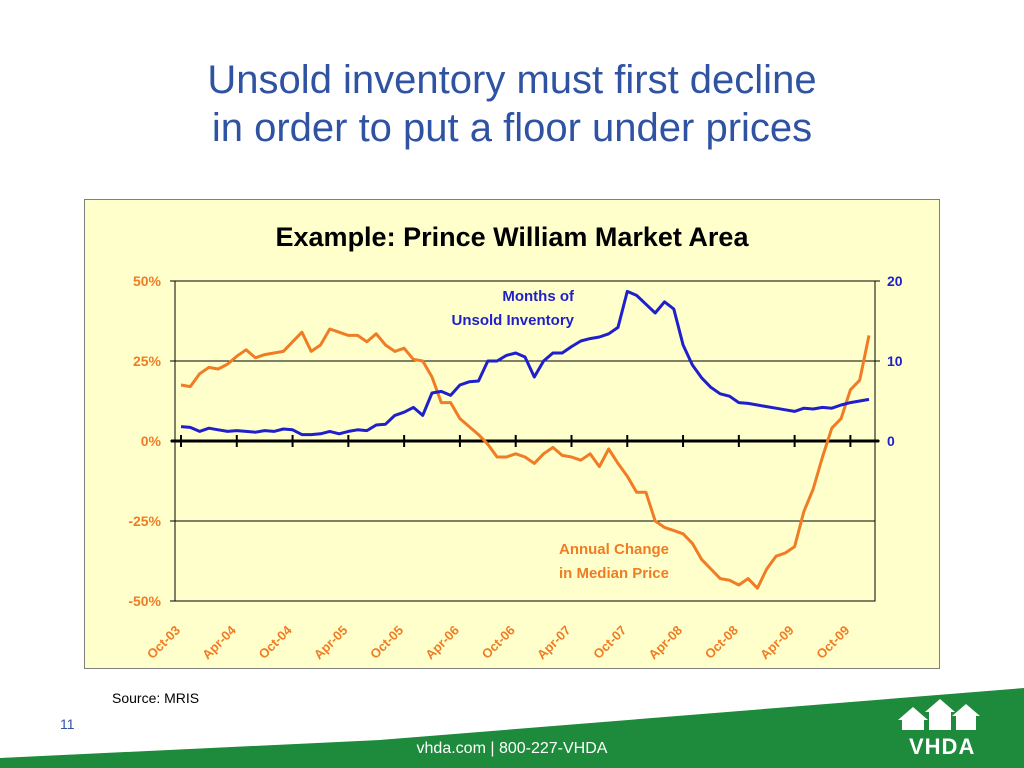  What do you see at coordinates (891, 441) in the screenshot?
I see `y-right-tick-label: 0` at bounding box center [891, 441].